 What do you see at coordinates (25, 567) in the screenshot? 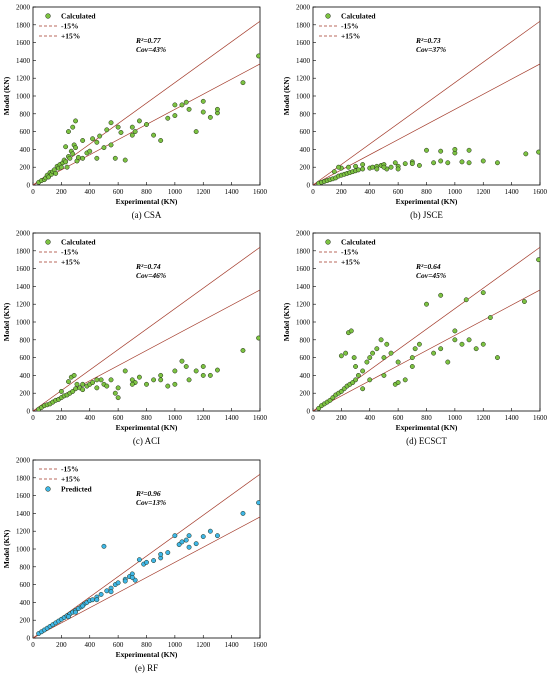
I see `y-tick-label: 800` at bounding box center [25, 567].